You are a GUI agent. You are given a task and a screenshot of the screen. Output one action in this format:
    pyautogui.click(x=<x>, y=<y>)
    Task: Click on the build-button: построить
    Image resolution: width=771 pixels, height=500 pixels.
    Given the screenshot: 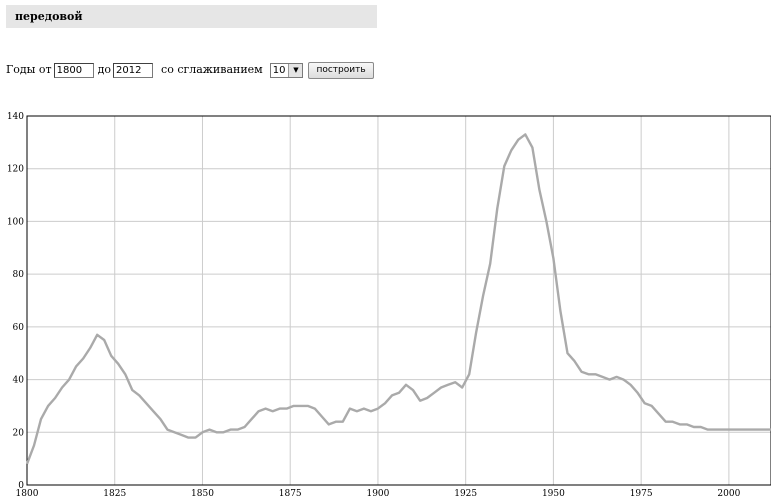 What is the action you would take?
    pyautogui.click(x=341, y=70)
    